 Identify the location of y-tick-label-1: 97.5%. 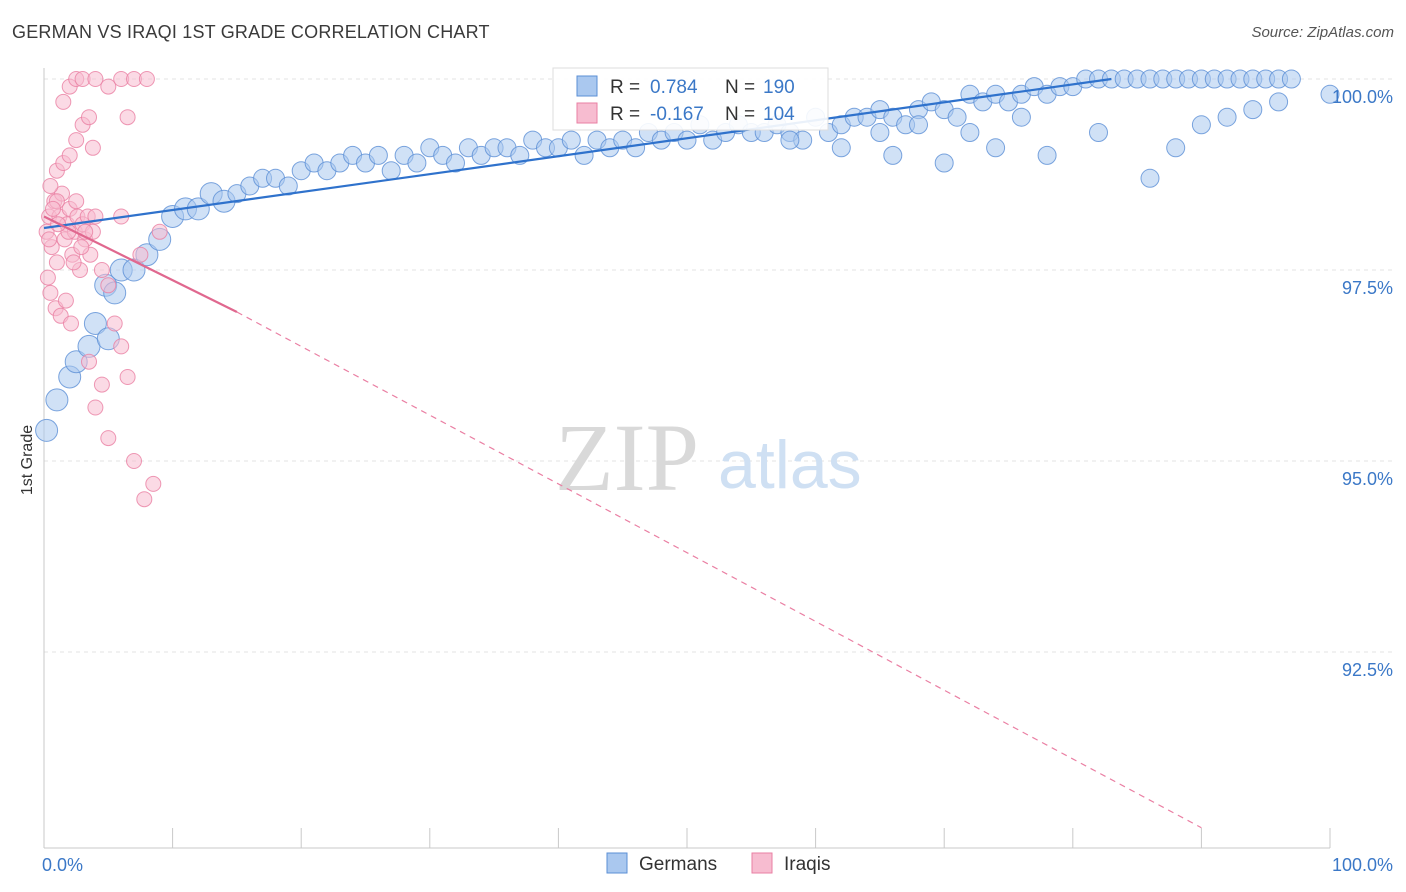
(1367, 288).